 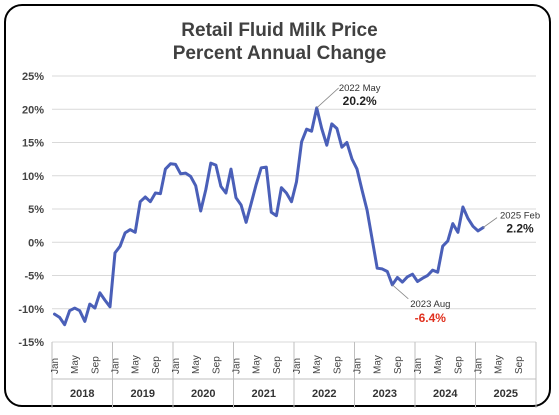 I want to click on callout-value-label: -6.4%, so click(x=431, y=318).